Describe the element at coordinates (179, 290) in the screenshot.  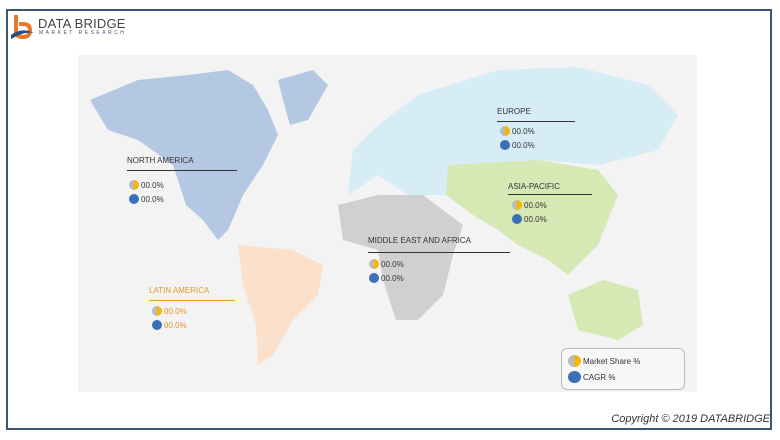
I see `region-label: LATIN AMERICA` at that location.